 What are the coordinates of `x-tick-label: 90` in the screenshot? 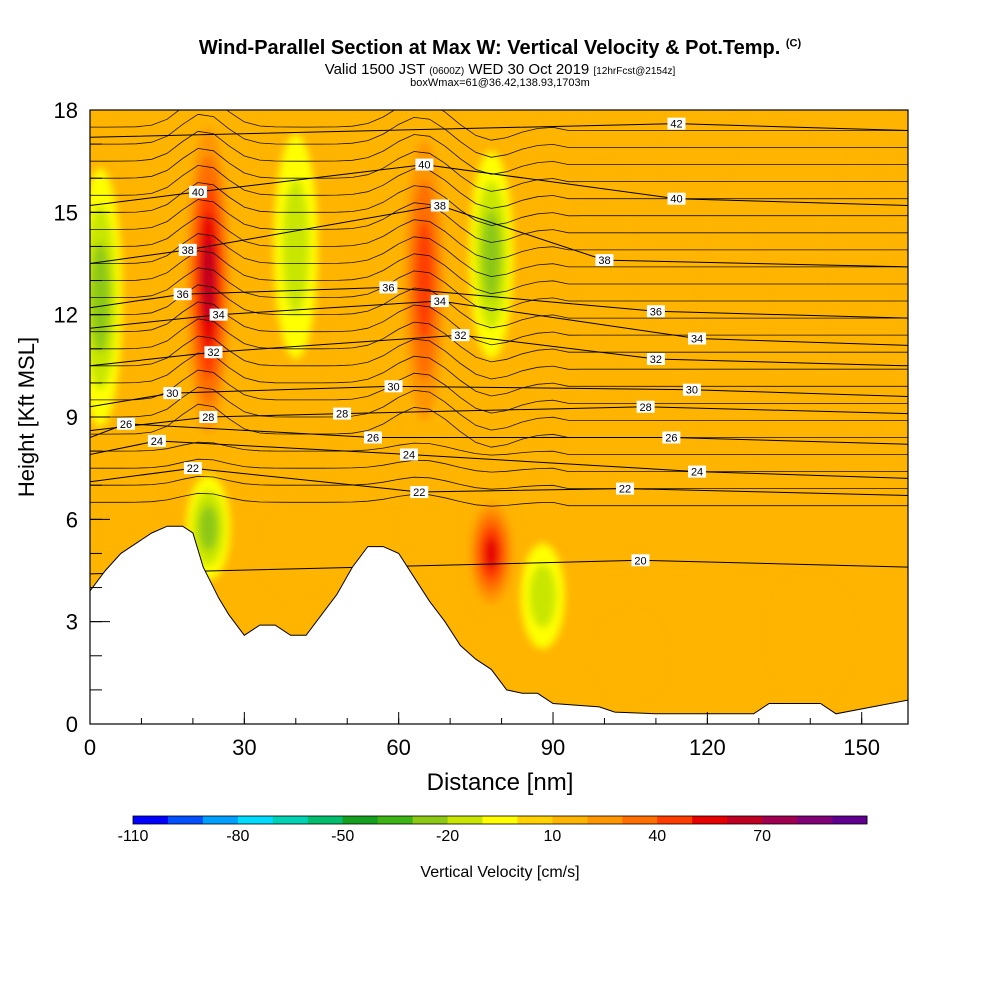 It's located at (553, 747).